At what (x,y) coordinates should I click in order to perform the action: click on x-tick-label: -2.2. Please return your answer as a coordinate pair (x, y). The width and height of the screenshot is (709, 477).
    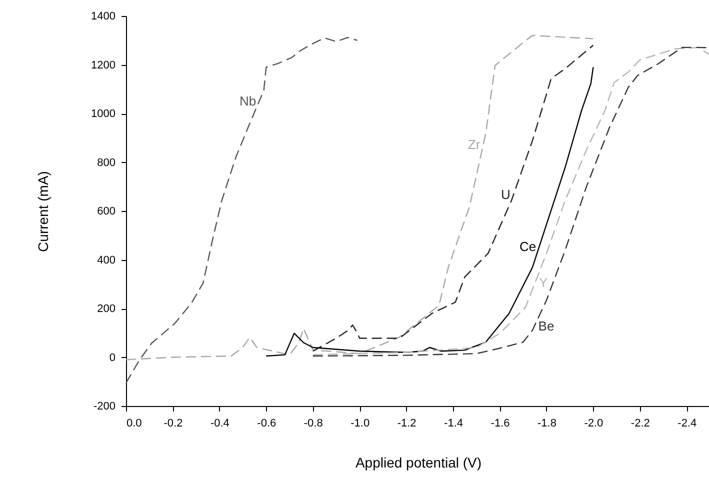
    Looking at the image, I should click on (640, 424).